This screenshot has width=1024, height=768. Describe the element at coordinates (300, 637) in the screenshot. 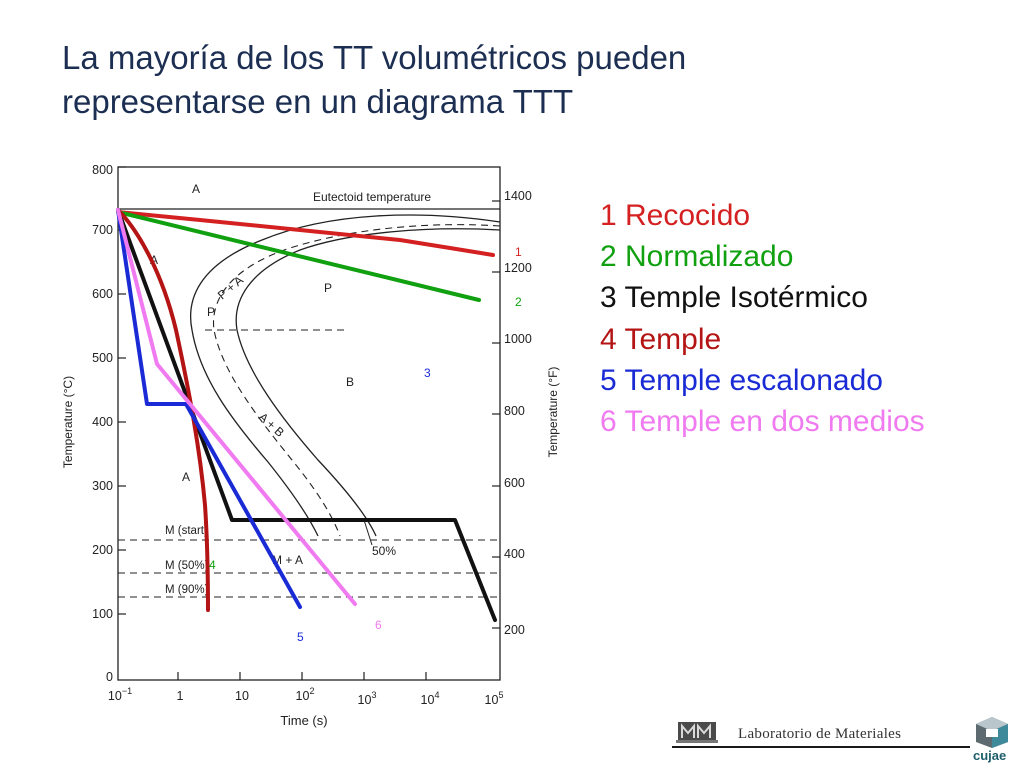

I see `curve-label-5: 5` at that location.